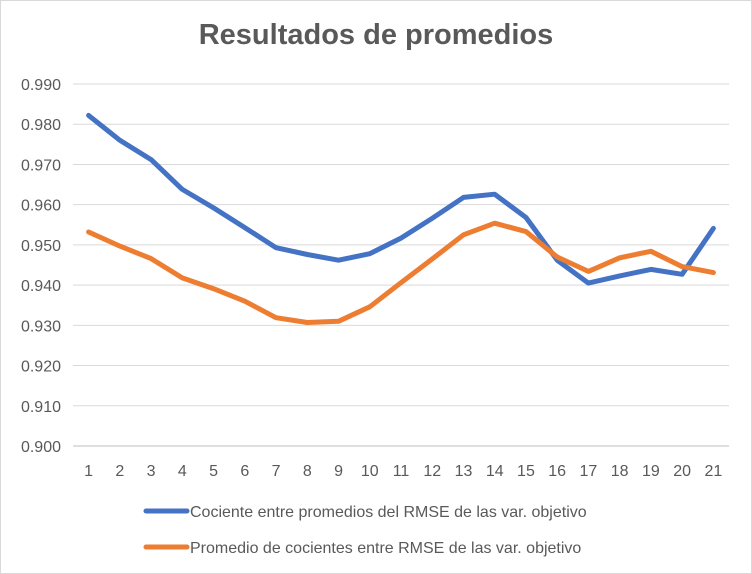 The height and width of the screenshot is (574, 752). What do you see at coordinates (213, 471) in the screenshot?
I see `x-tick-label: 5` at bounding box center [213, 471].